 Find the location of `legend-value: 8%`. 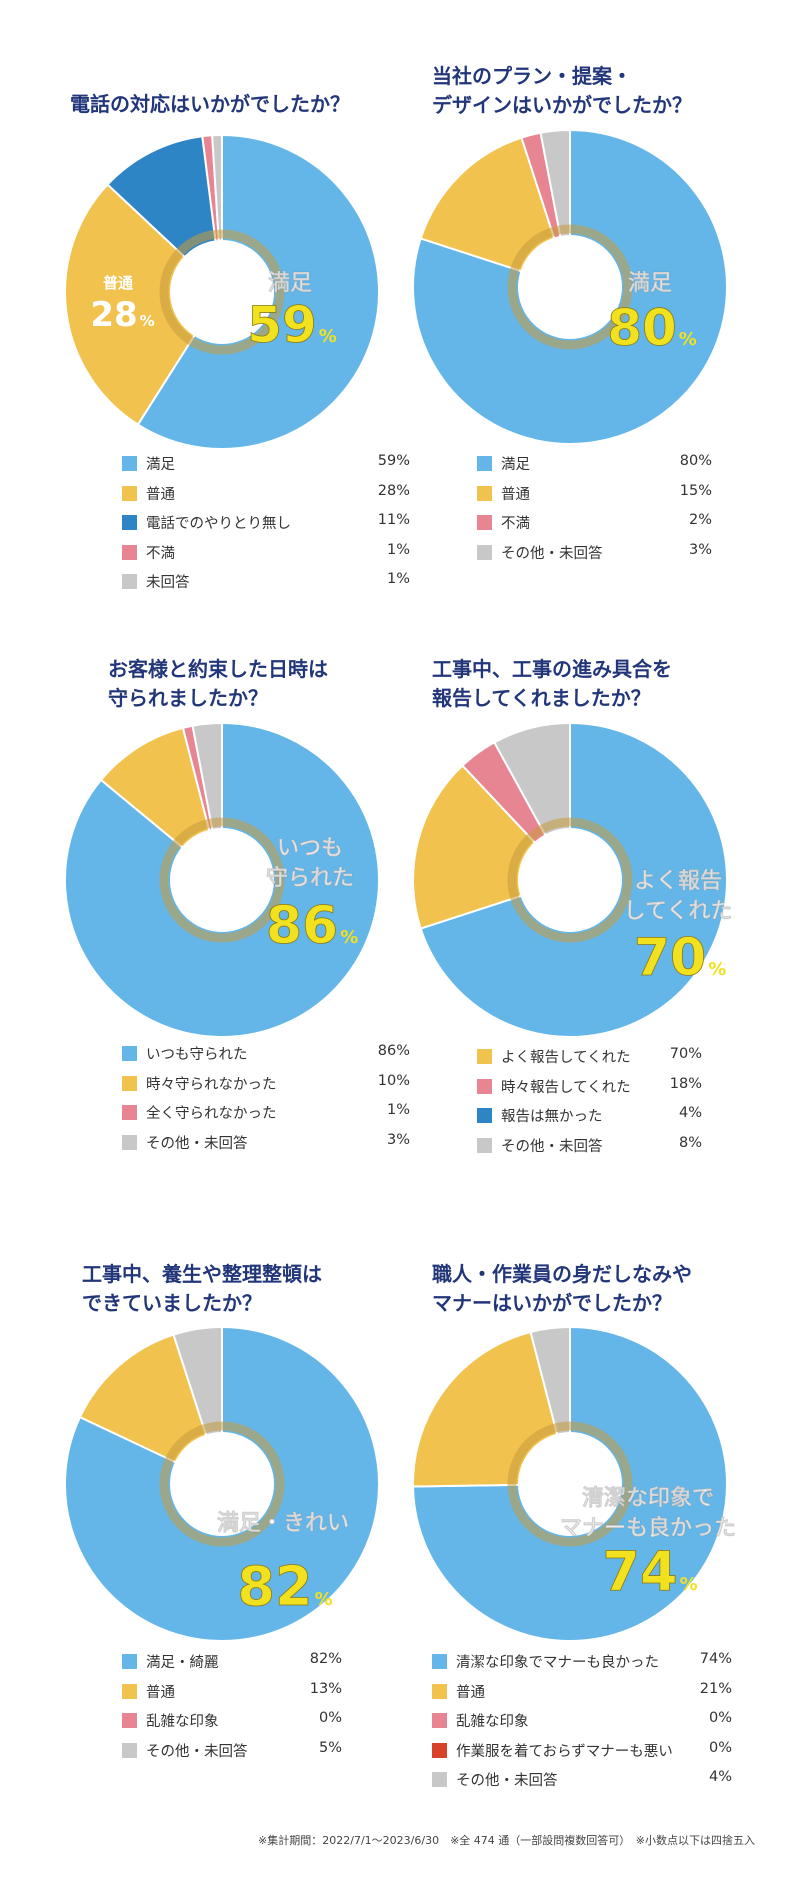

legend-value: 8% is located at coordinates (690, 1142).